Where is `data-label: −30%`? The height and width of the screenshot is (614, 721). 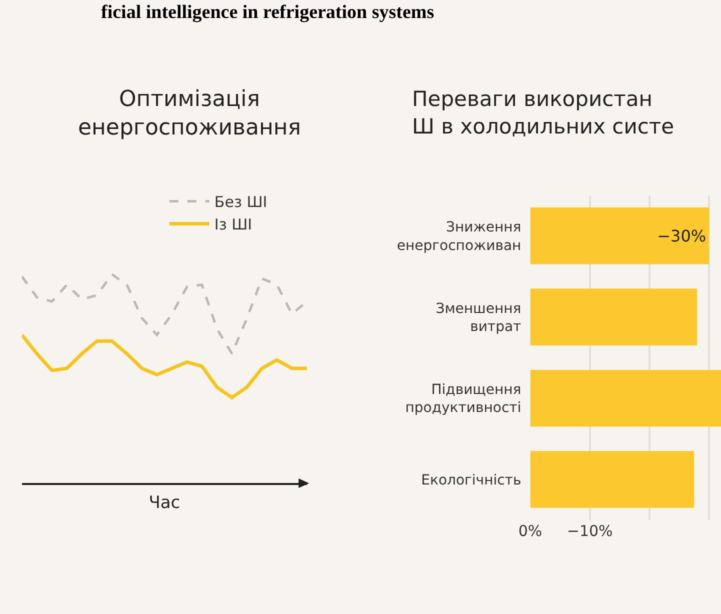 data-label: −30% is located at coordinates (681, 236).